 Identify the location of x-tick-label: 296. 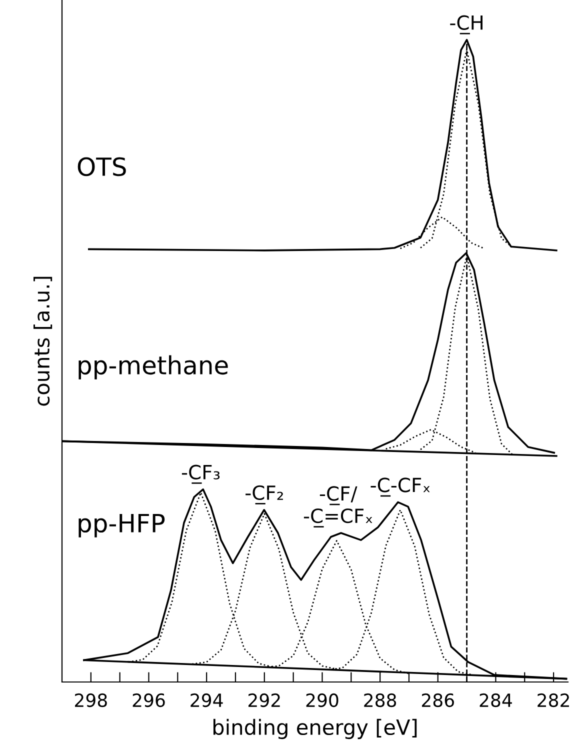
(148, 700).